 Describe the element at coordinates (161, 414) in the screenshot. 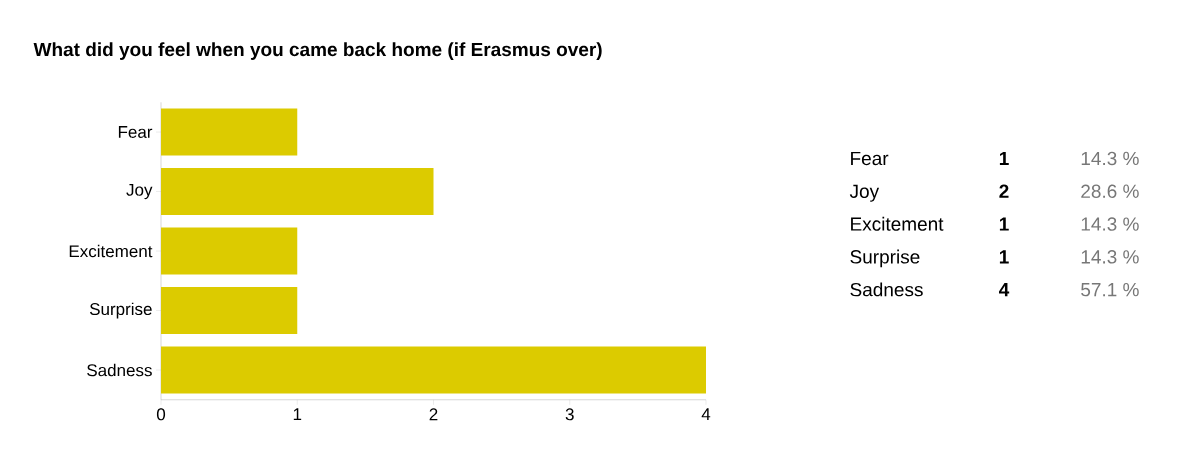

I see `x-tick-label: 0` at that location.